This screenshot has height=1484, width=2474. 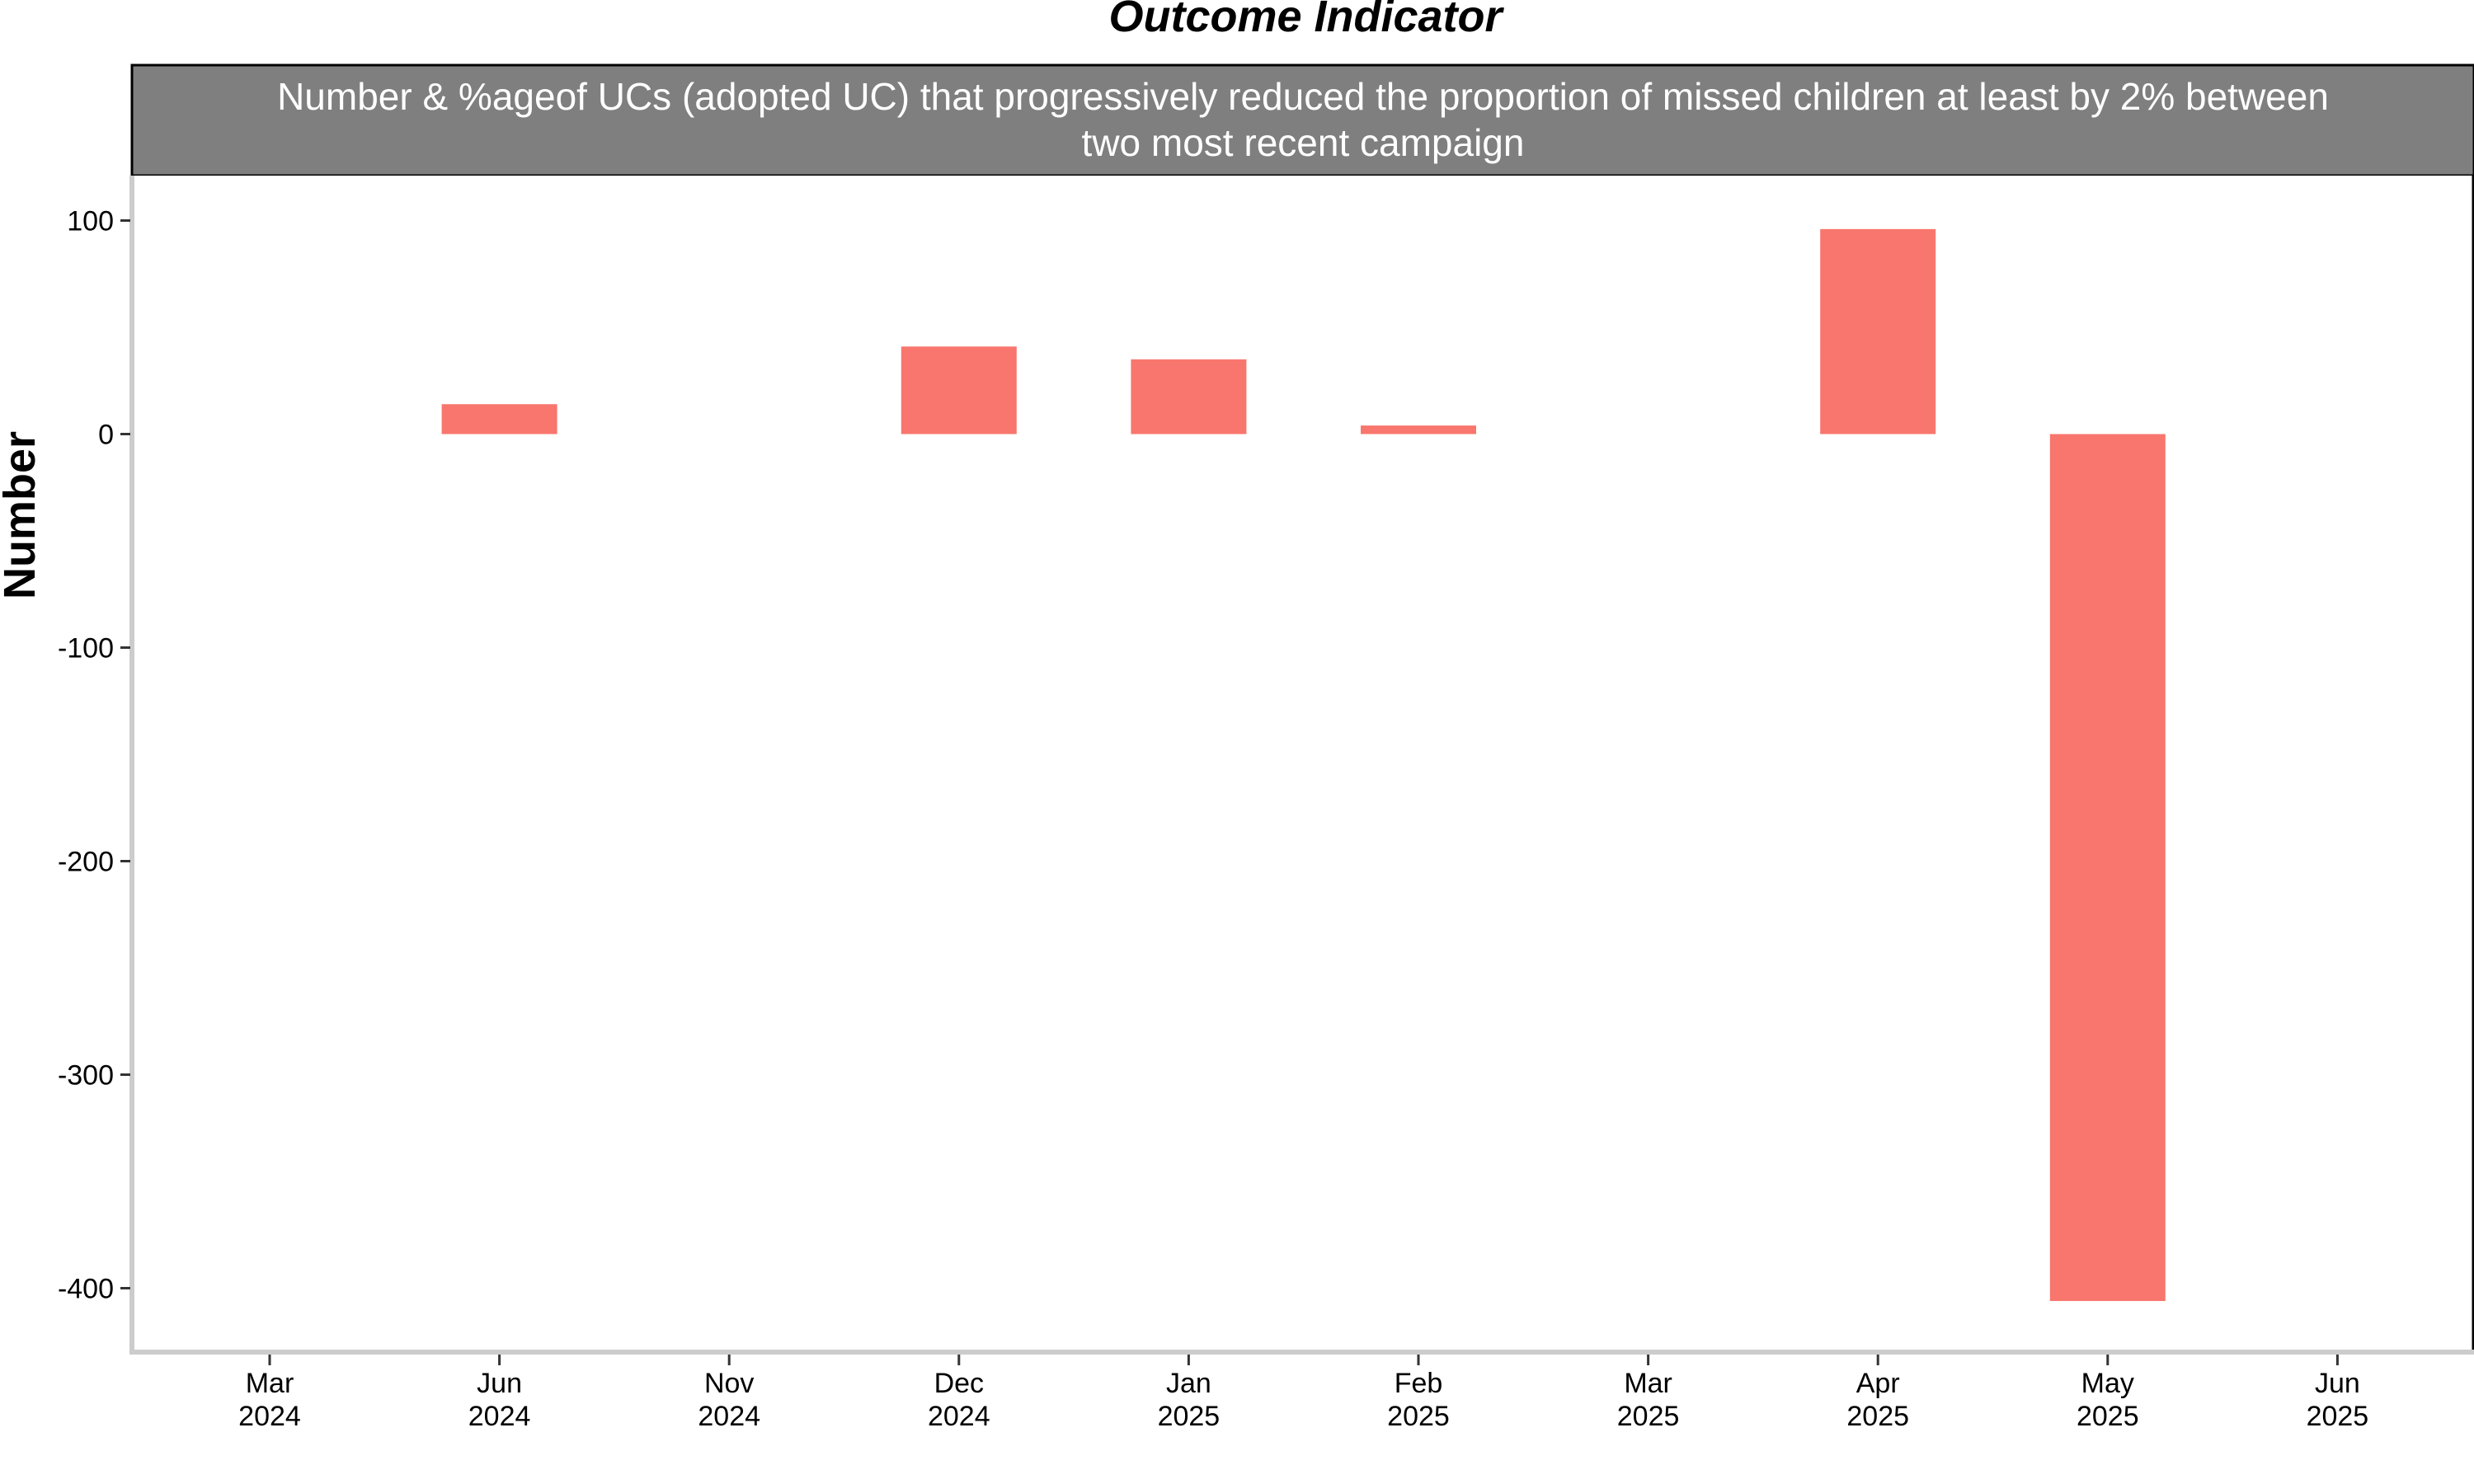 What do you see at coordinates (2107, 868) in the screenshot?
I see `bar-may-2025` at bounding box center [2107, 868].